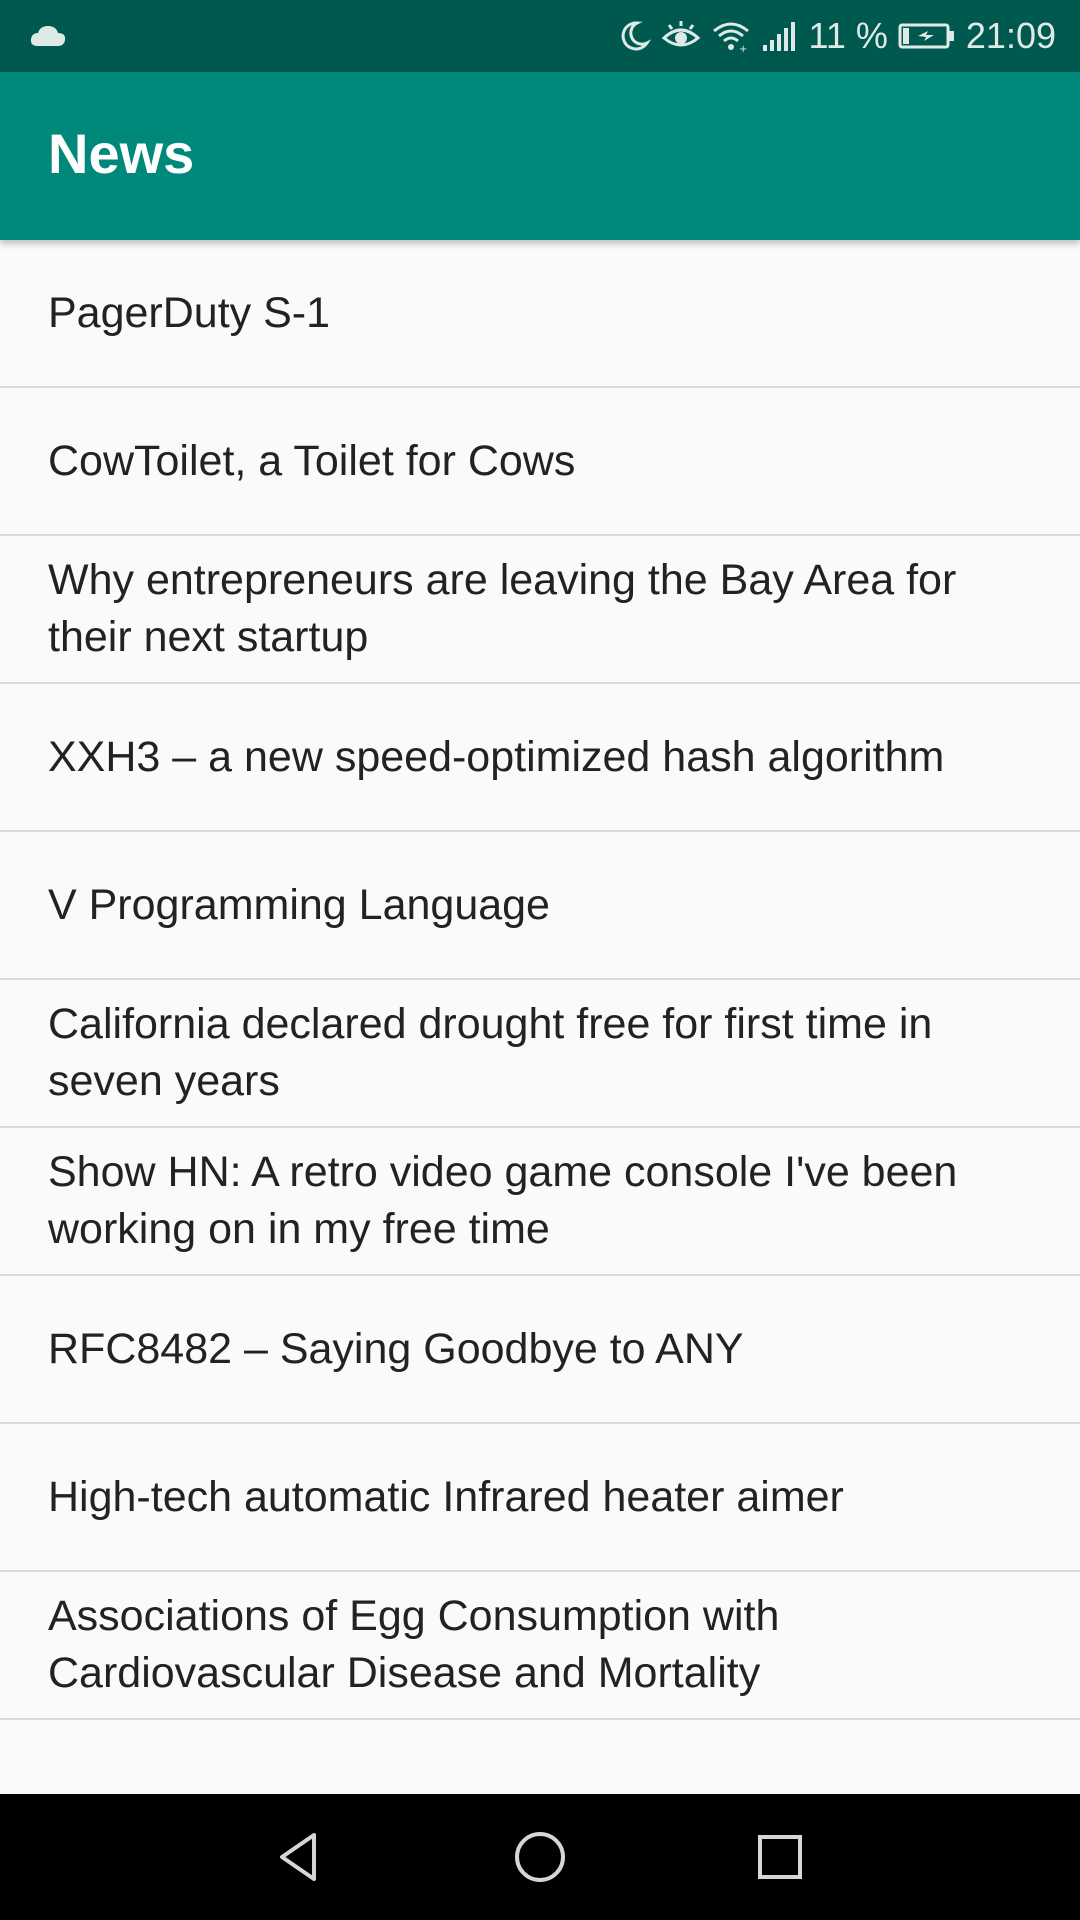  I want to click on navigation-bar, so click(540, 1857).